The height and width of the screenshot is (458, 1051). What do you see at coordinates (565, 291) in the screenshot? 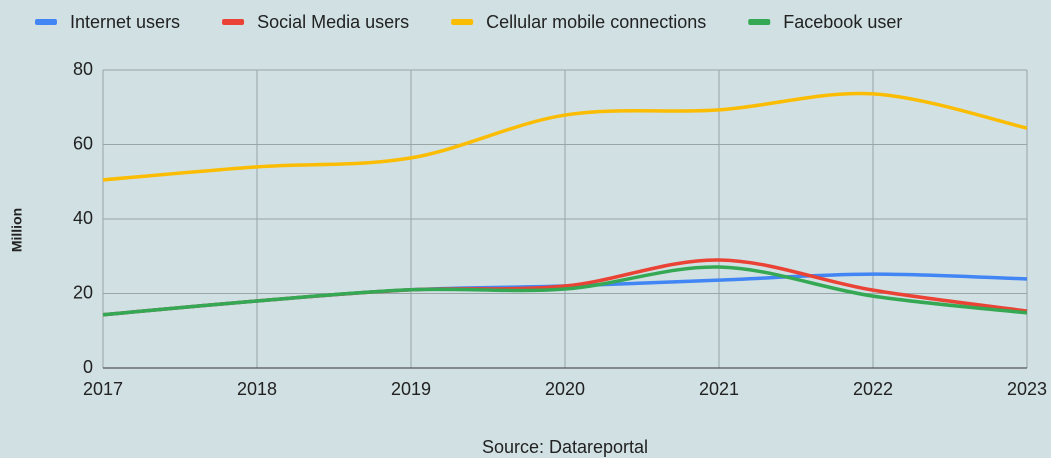
I see `series-line` at bounding box center [565, 291].